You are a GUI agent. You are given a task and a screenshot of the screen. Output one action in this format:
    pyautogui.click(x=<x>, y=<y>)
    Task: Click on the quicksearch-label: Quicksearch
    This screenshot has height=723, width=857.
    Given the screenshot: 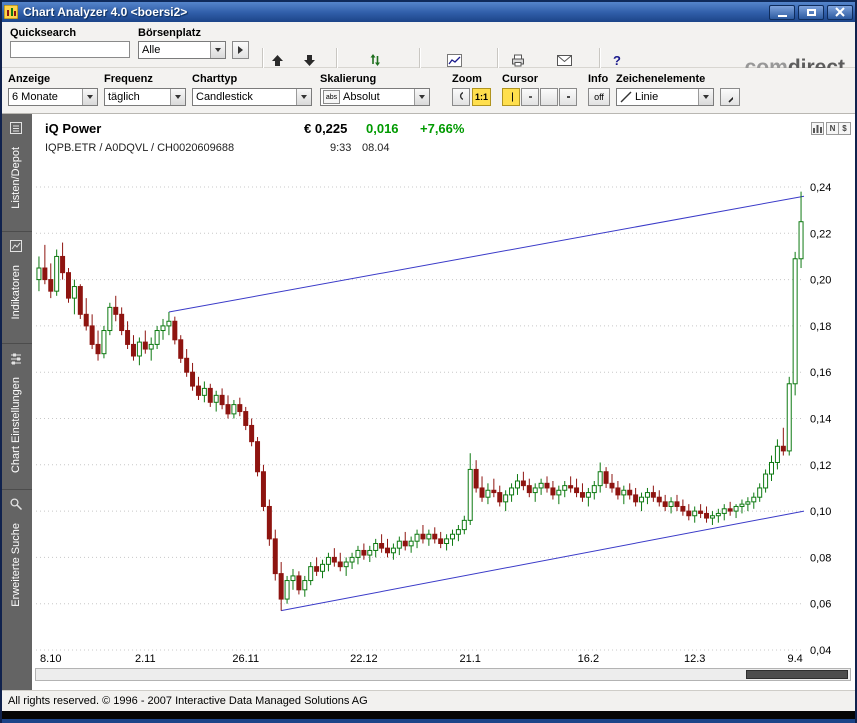 What is the action you would take?
    pyautogui.click(x=43, y=33)
    